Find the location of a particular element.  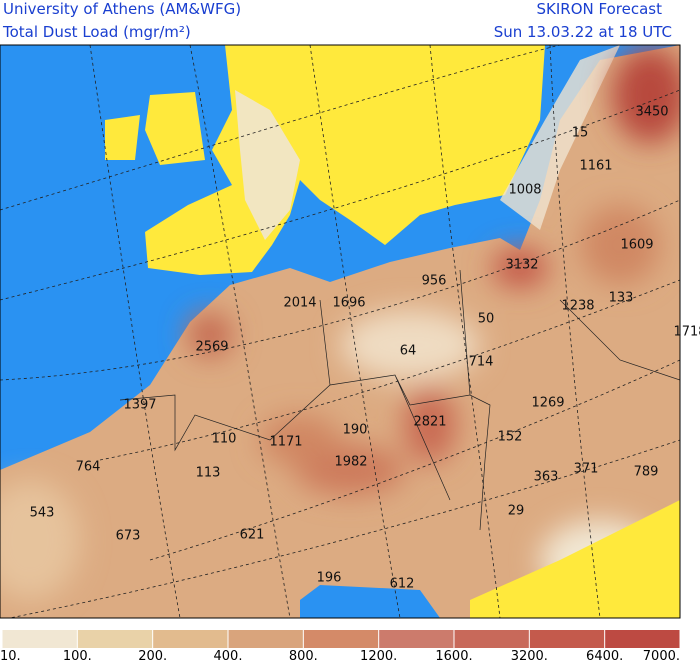

map-value-label: 1718 is located at coordinates (686, 332).